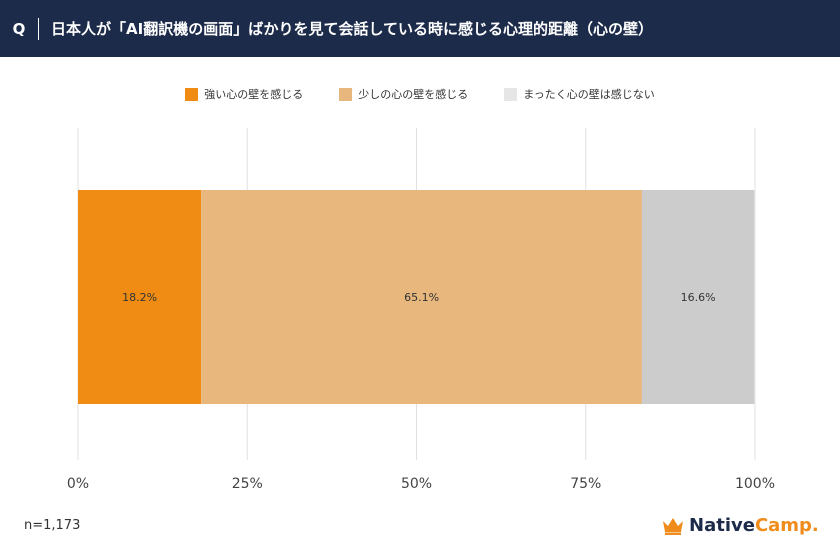  I want to click on nativecamp-logo: NativeCamp., so click(740, 525).